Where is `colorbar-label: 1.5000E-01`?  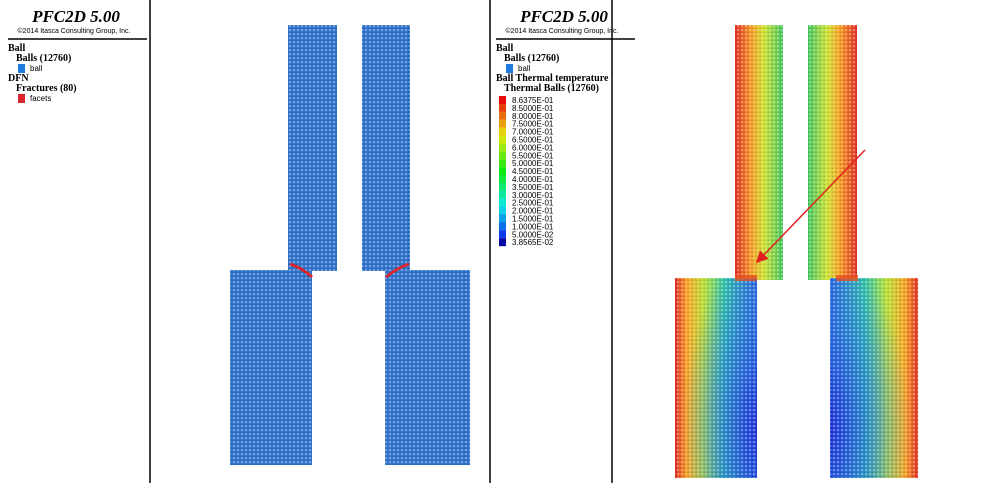 colorbar-label: 1.5000E-01 is located at coordinates (533, 219).